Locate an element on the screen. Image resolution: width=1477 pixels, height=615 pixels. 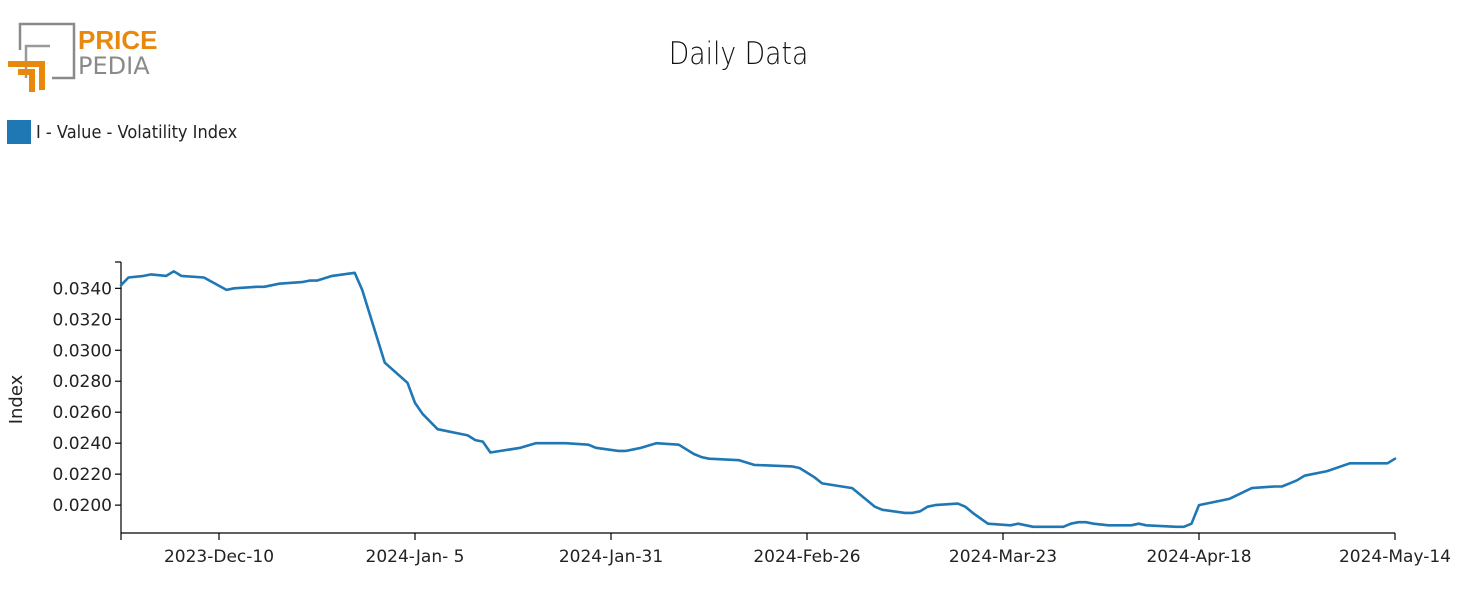
y-tick-label: 0.0260 is located at coordinates (82, 413).